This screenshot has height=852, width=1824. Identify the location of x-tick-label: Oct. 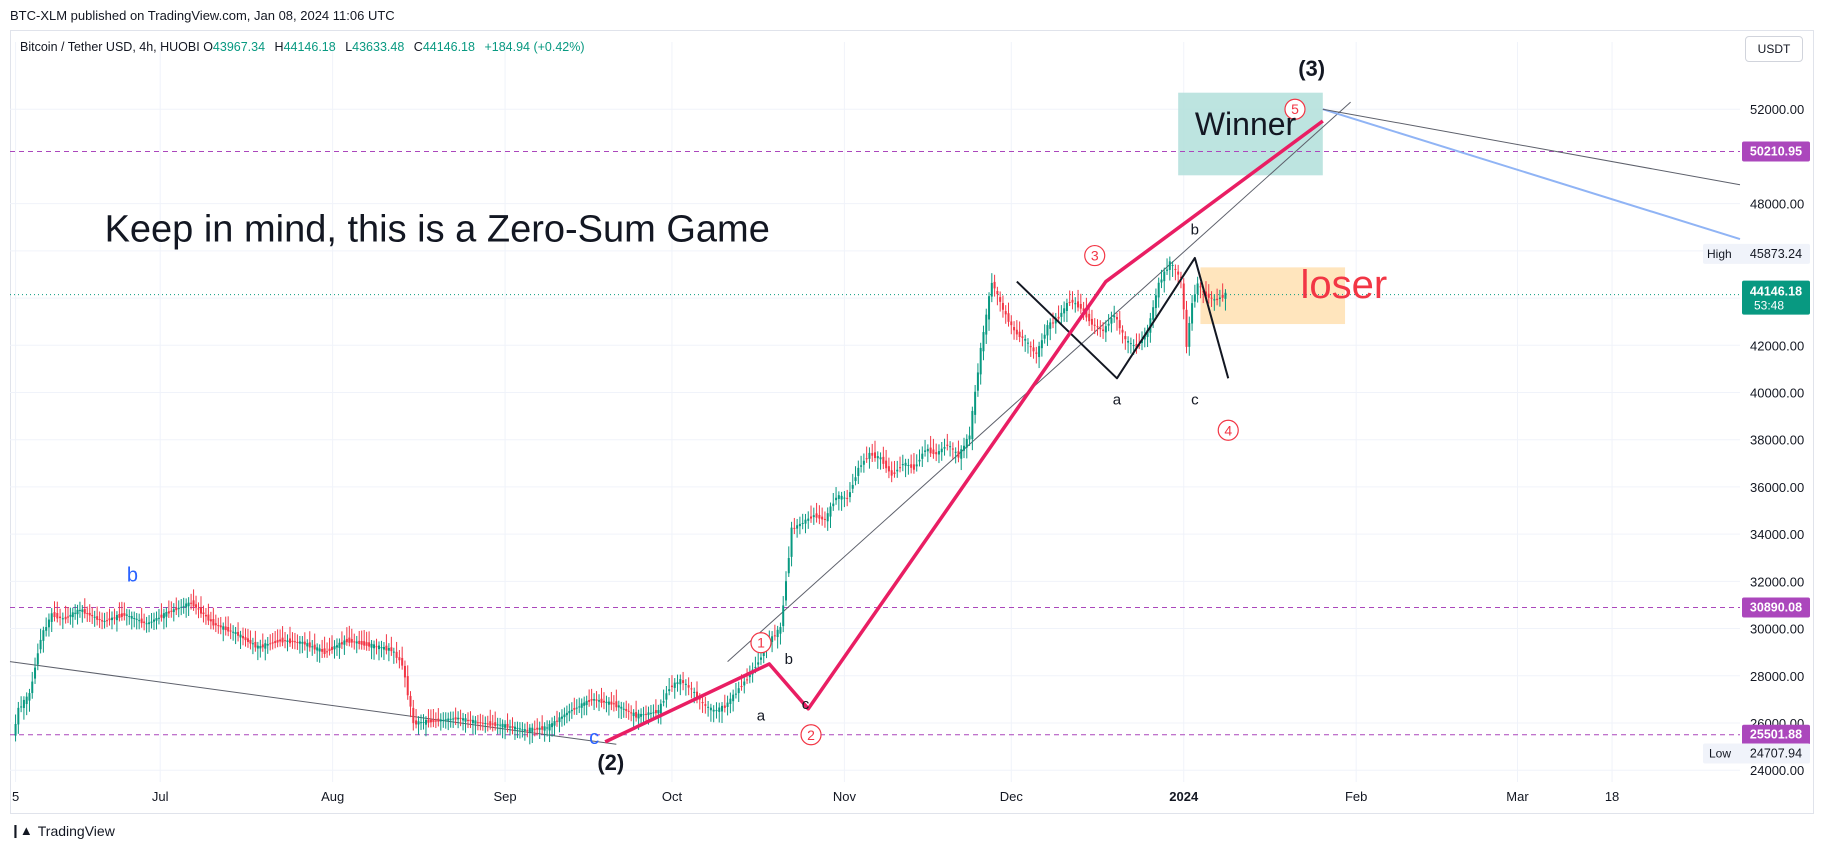
(672, 796).